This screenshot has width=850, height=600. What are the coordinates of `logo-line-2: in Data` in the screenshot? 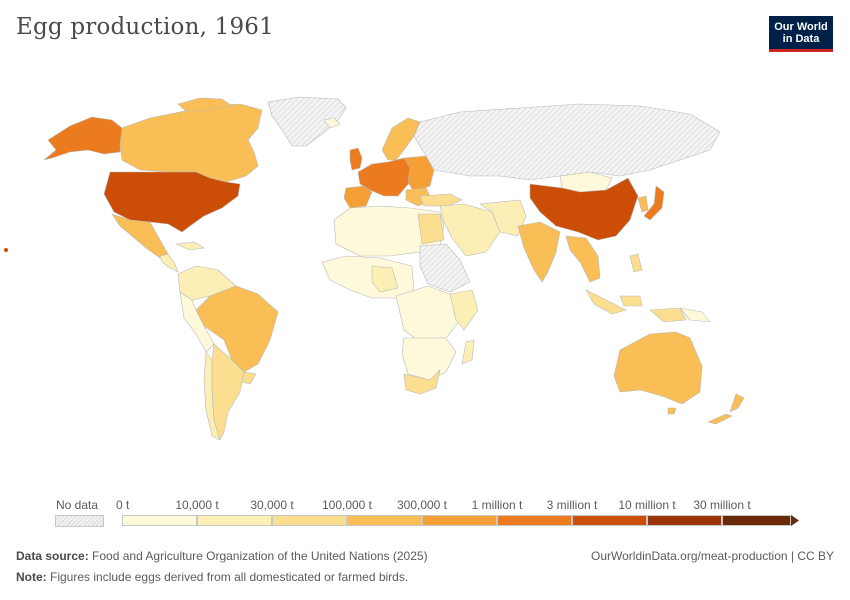 It's located at (801, 39).